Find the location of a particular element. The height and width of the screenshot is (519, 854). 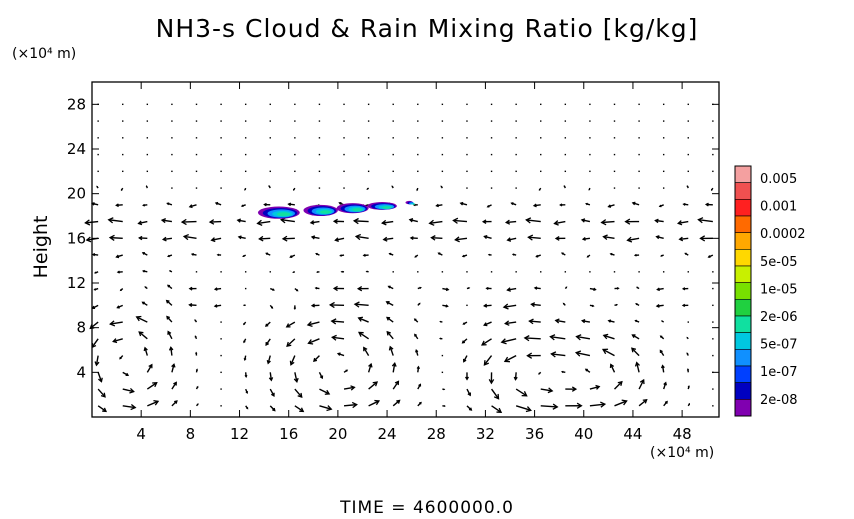

x-tick-label: 32 is located at coordinates (485, 434).